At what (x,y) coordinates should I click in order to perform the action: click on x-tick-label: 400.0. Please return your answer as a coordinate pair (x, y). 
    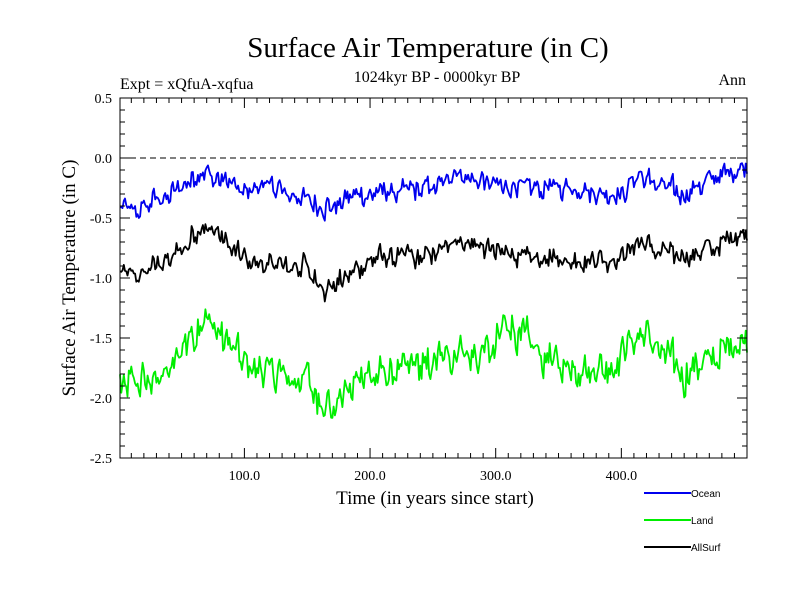
    Looking at the image, I should click on (622, 476).